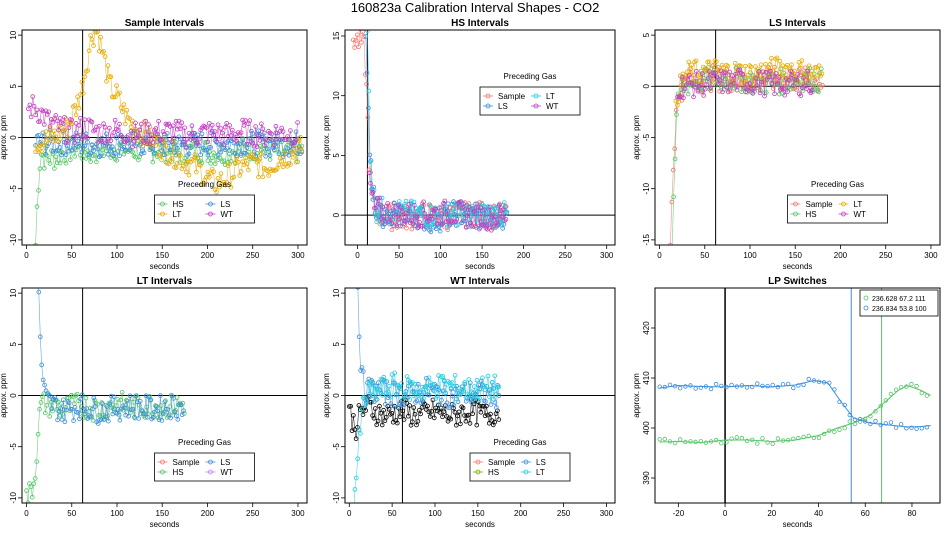  What do you see at coordinates (865, 513) in the screenshot?
I see `x-tick-label: 60` at bounding box center [865, 513].